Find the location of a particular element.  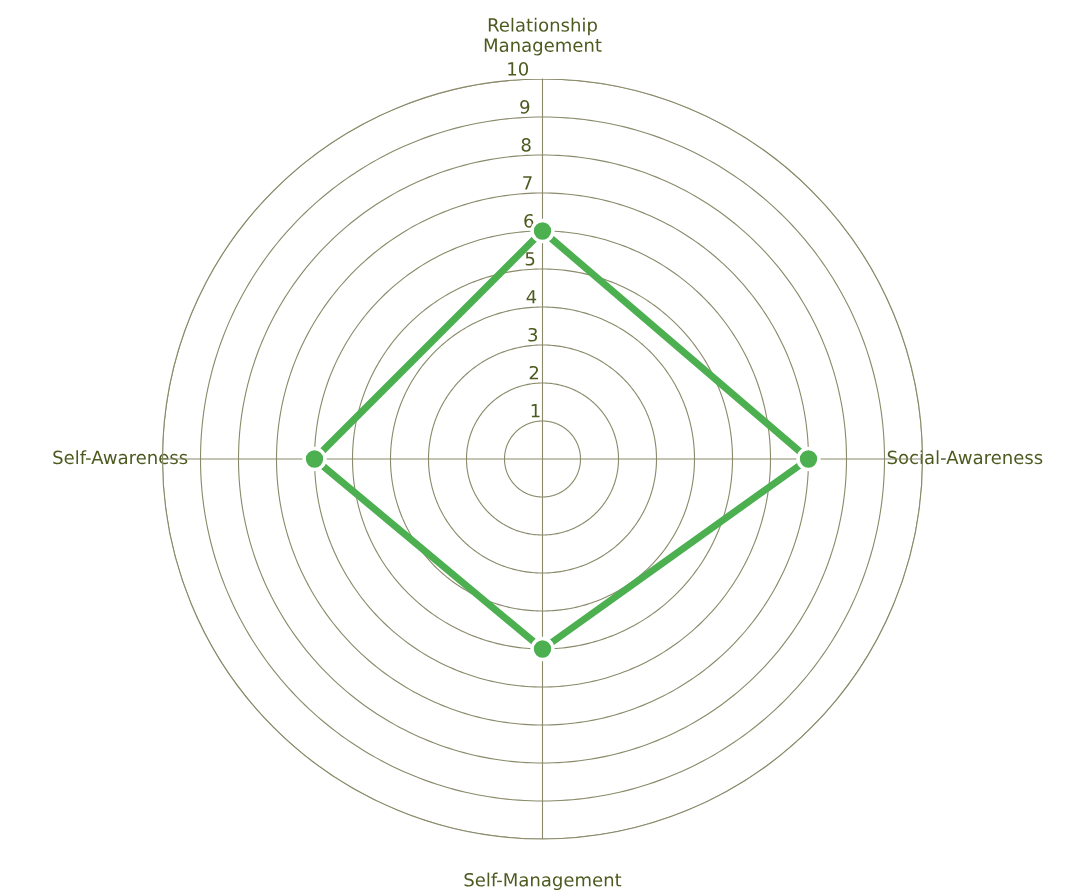

y-tick-label: 8 is located at coordinates (526, 145).